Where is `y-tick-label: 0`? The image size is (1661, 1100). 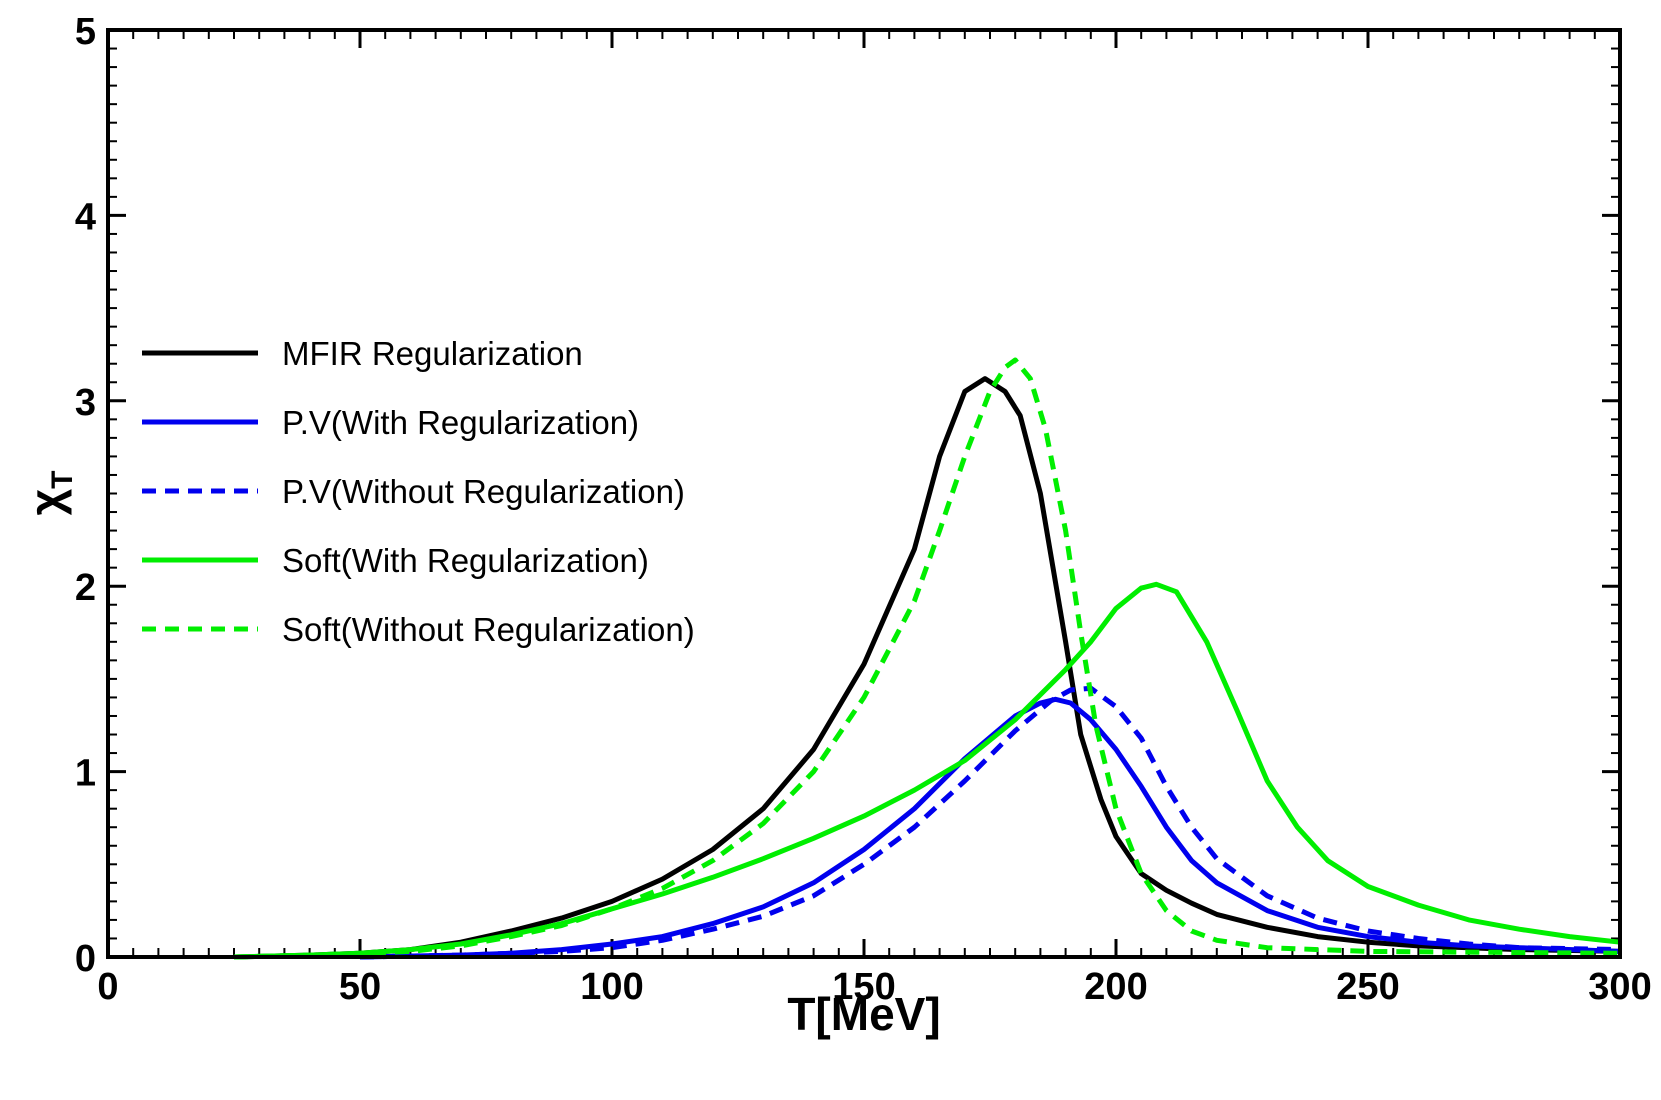
y-tick-label: 0 is located at coordinates (85, 959).